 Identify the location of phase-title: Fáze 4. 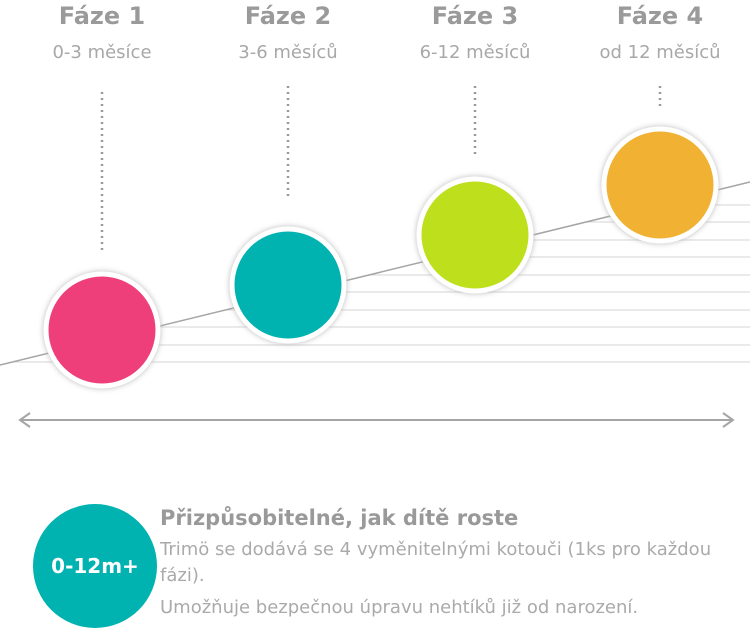
(660, 16).